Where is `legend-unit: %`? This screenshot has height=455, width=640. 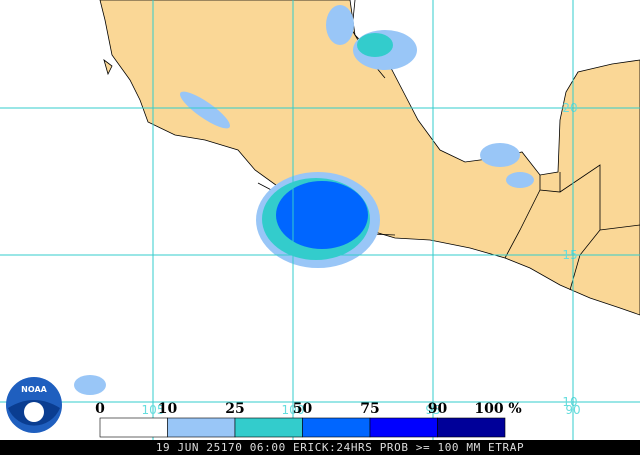
legend-unit: % is located at coordinates (514, 409).